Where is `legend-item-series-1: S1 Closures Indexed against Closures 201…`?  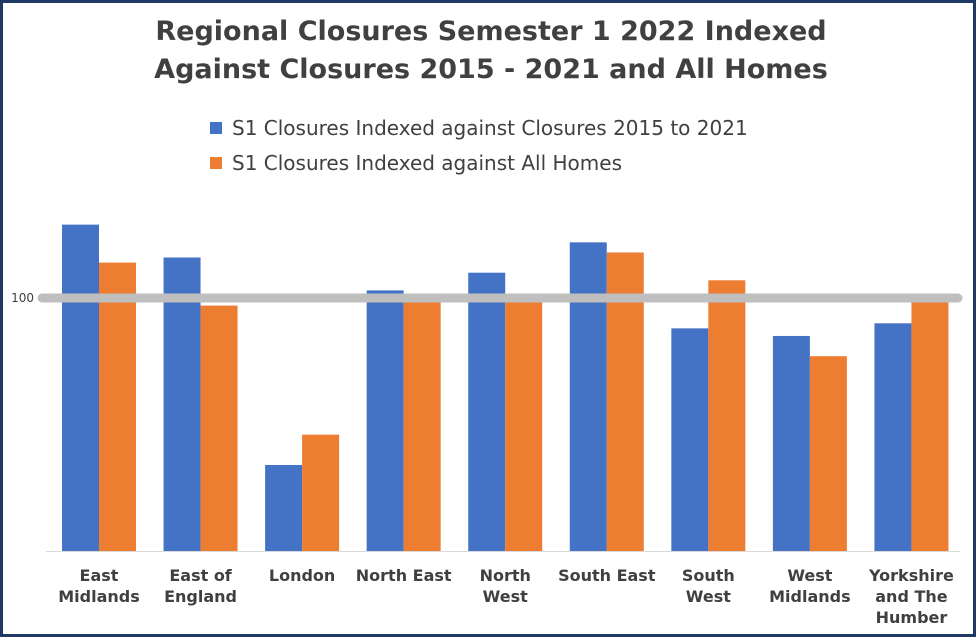
legend-item-series-1: S1 Closures Indexed against Closures 201… is located at coordinates (479, 130).